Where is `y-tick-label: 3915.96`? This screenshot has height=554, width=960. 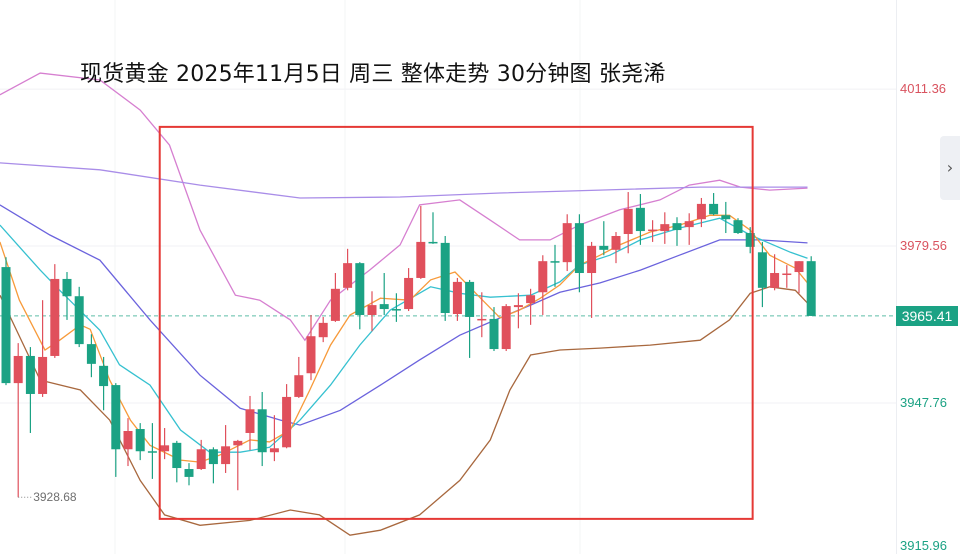 y-tick-label: 3915.96 is located at coordinates (923, 545).